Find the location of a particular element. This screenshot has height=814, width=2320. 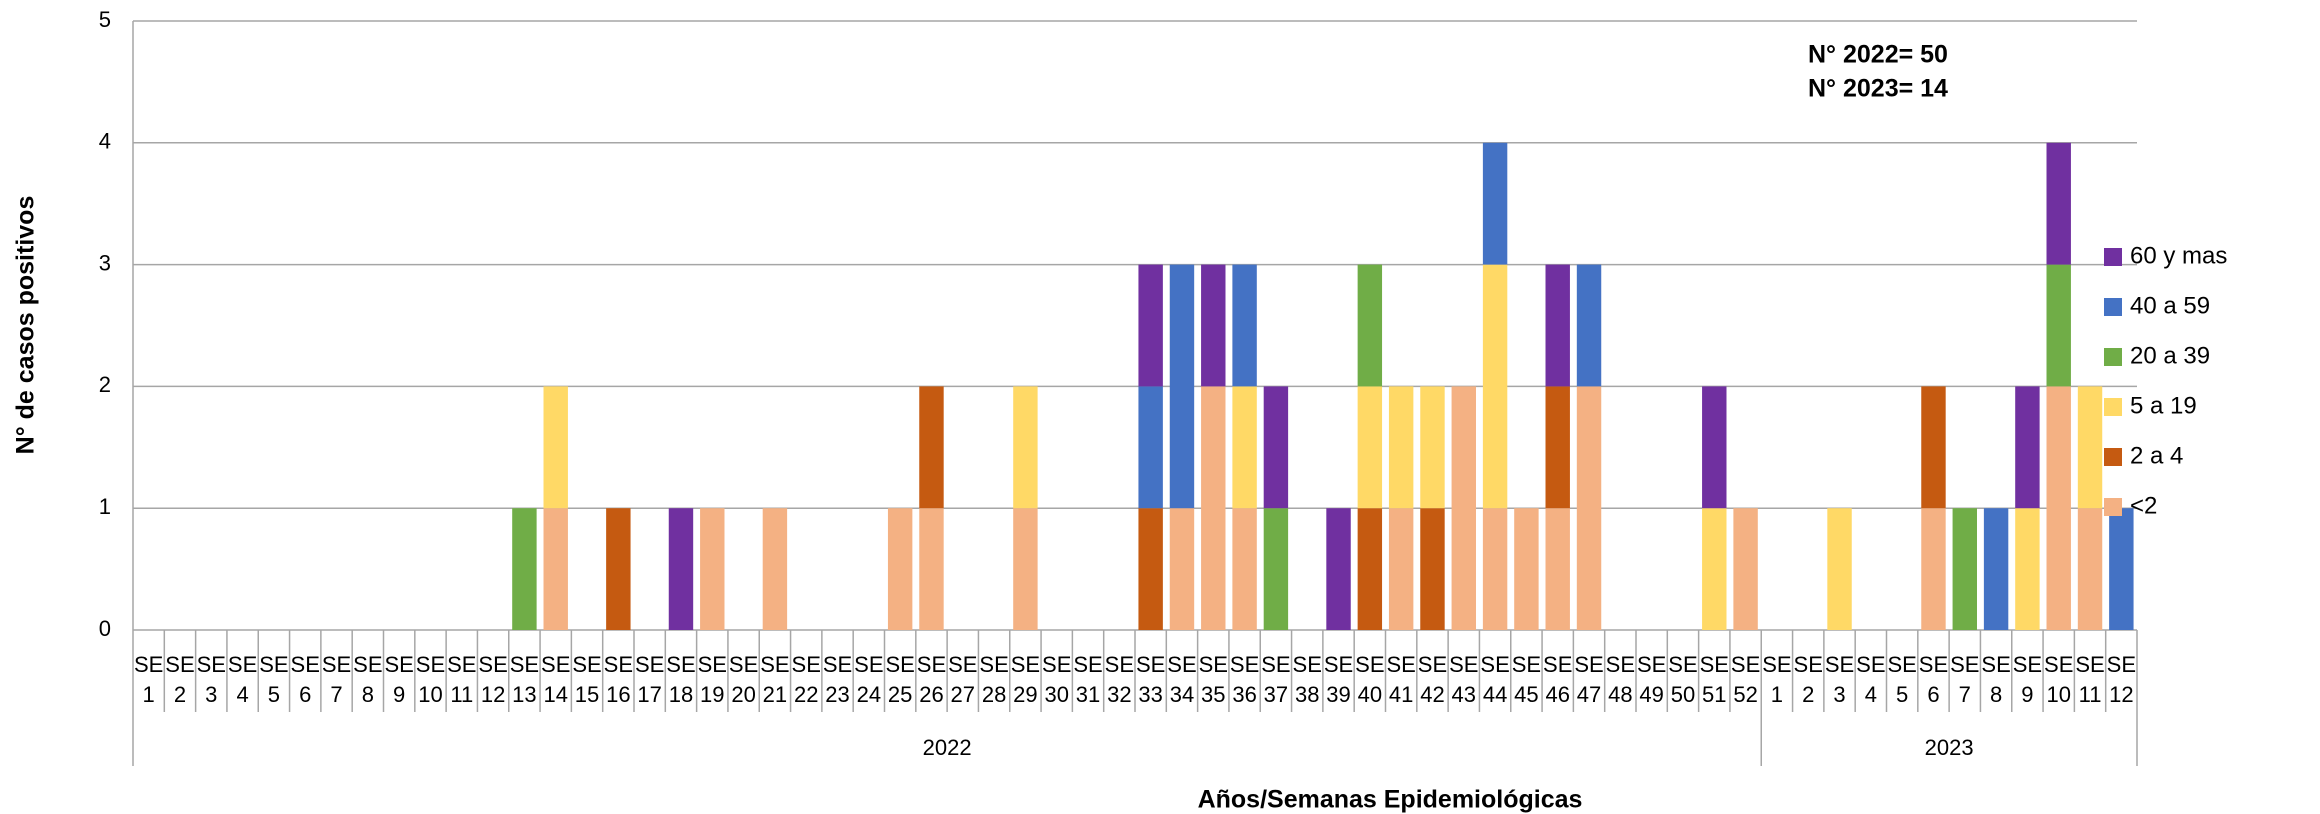

x-tick-label: SE 42 is located at coordinates (1432, 679).